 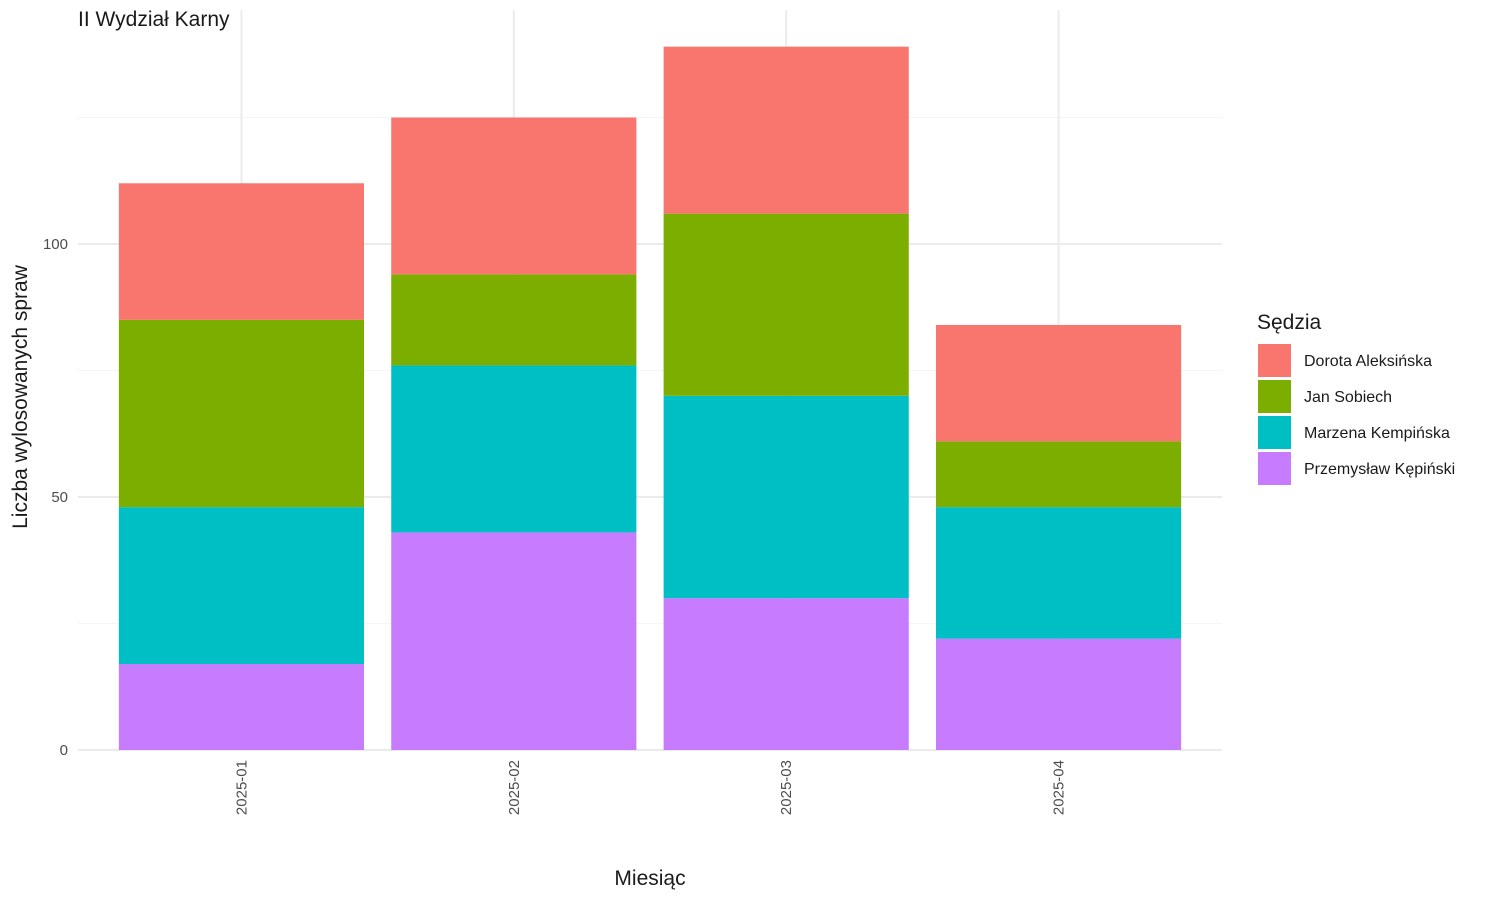 What do you see at coordinates (154, 19) in the screenshot?
I see `chart-title: II Wydział Karny` at bounding box center [154, 19].